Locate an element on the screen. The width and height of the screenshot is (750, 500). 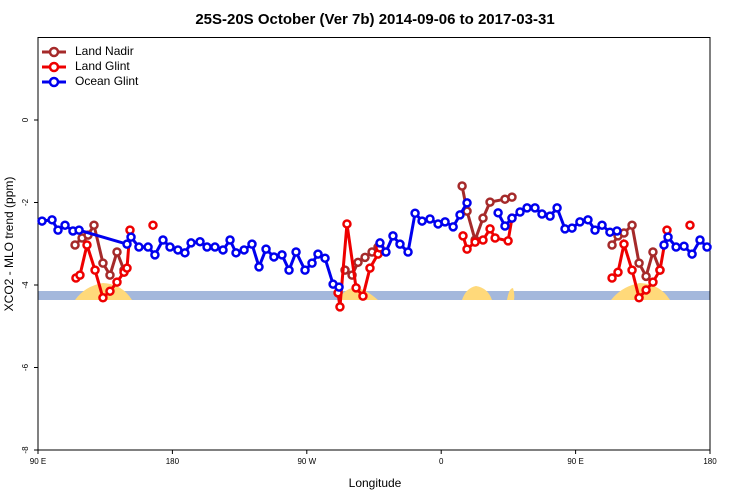
ocean-strip is located at coordinates (374, 295).